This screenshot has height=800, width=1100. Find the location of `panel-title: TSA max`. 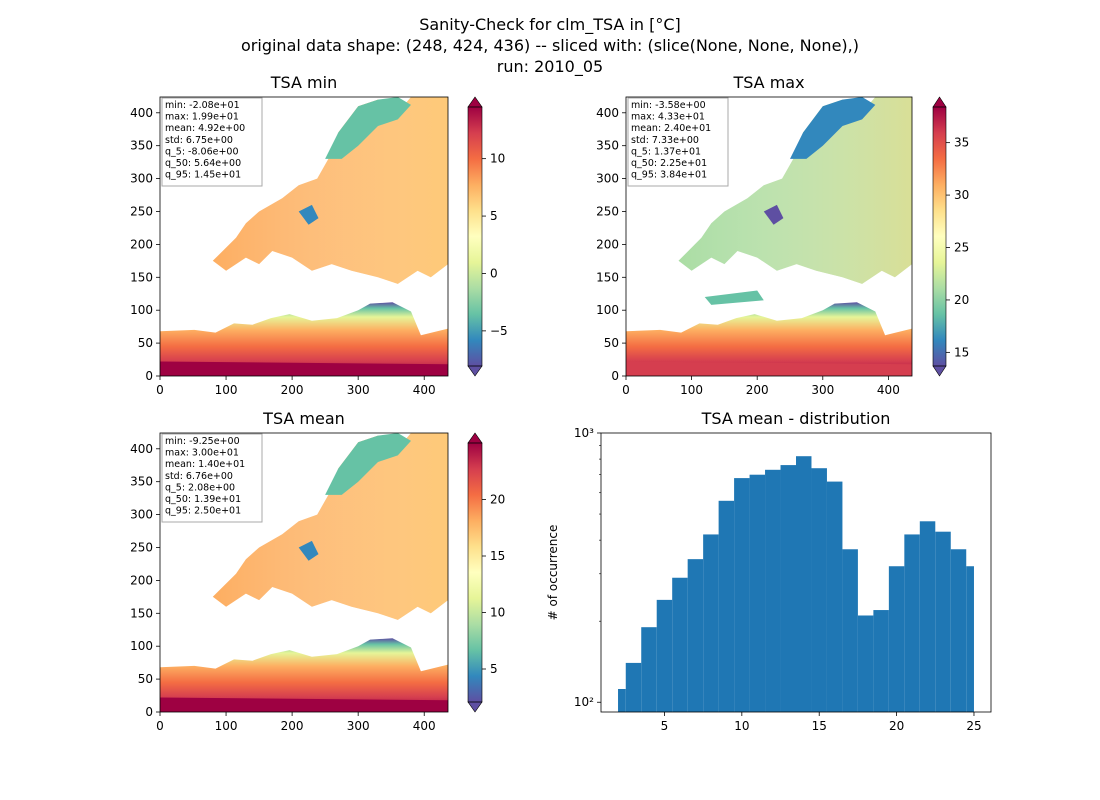

panel-title: TSA max is located at coordinates (768, 82).